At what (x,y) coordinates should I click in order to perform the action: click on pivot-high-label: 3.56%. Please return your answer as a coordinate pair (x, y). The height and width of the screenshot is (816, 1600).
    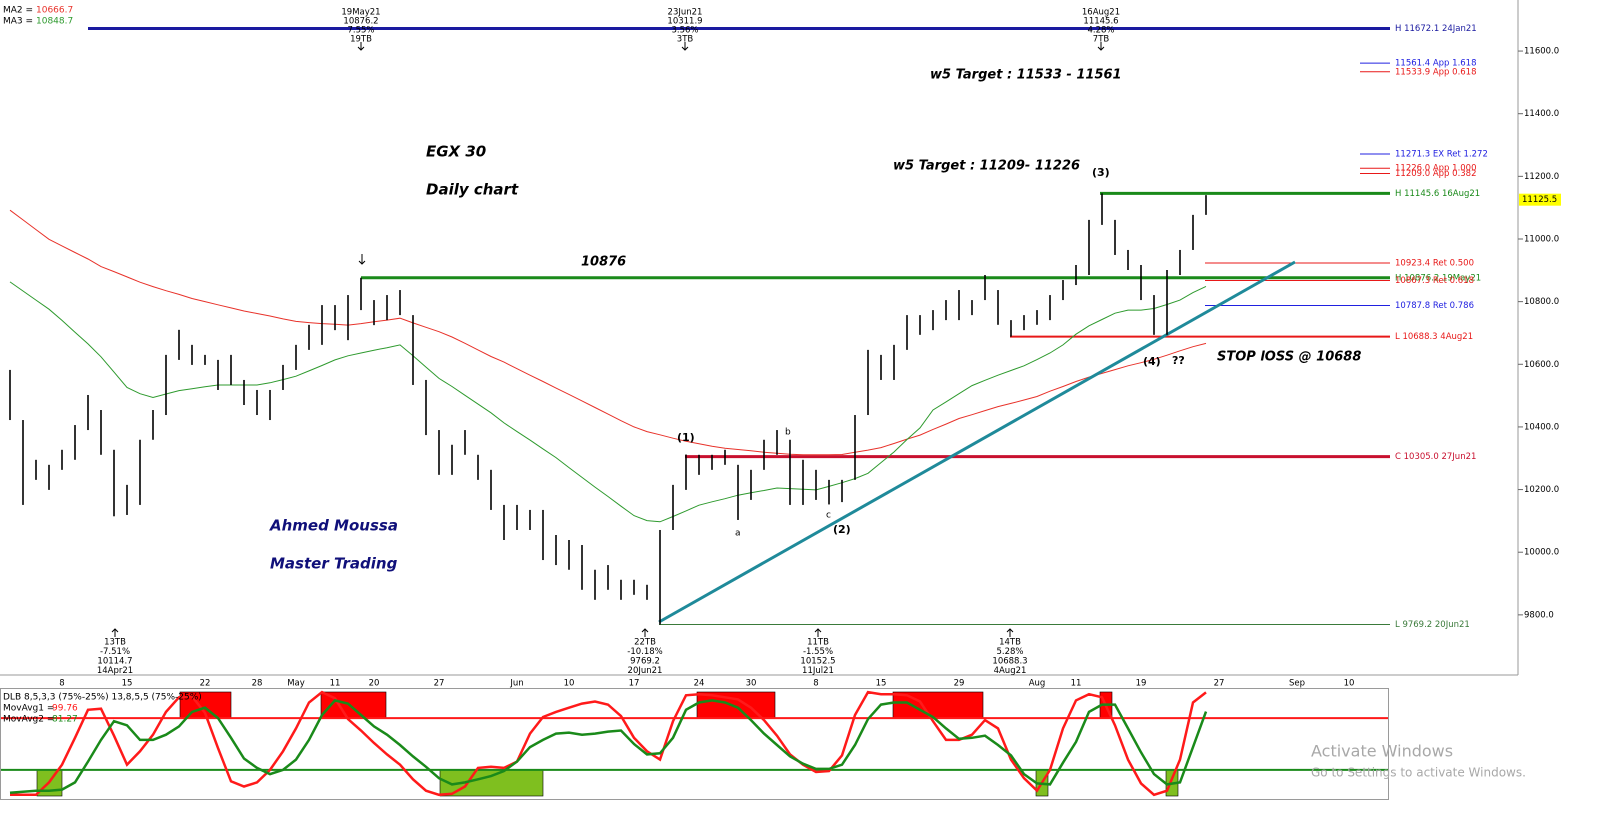
    Looking at the image, I should click on (684, 31).